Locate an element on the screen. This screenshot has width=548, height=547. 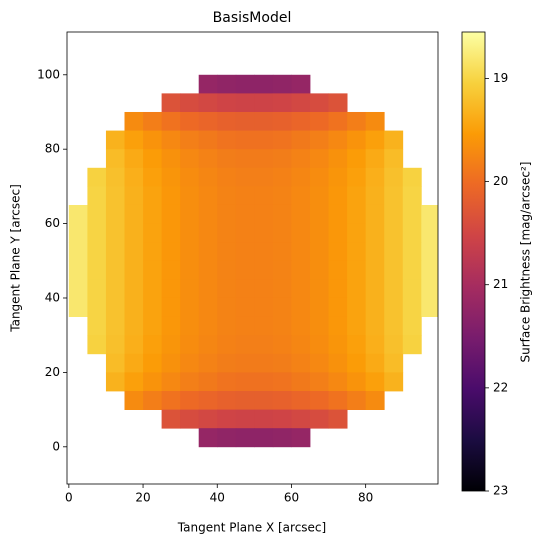
x-tick-label: 20 is located at coordinates (142, 498).